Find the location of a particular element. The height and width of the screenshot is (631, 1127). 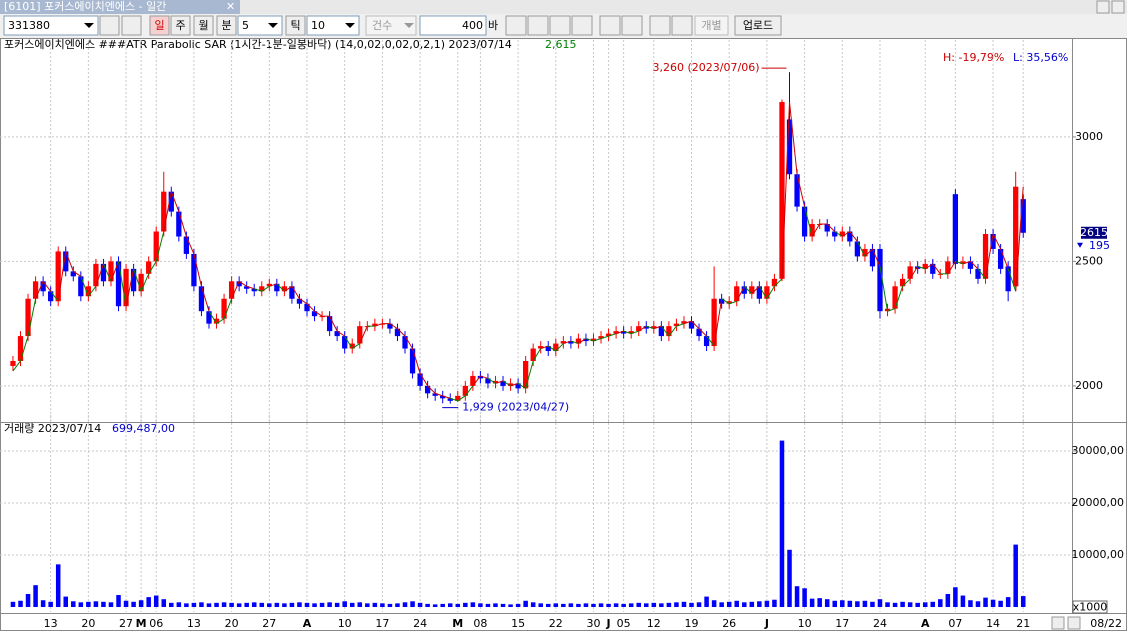

count-select is located at coordinates (391, 25).